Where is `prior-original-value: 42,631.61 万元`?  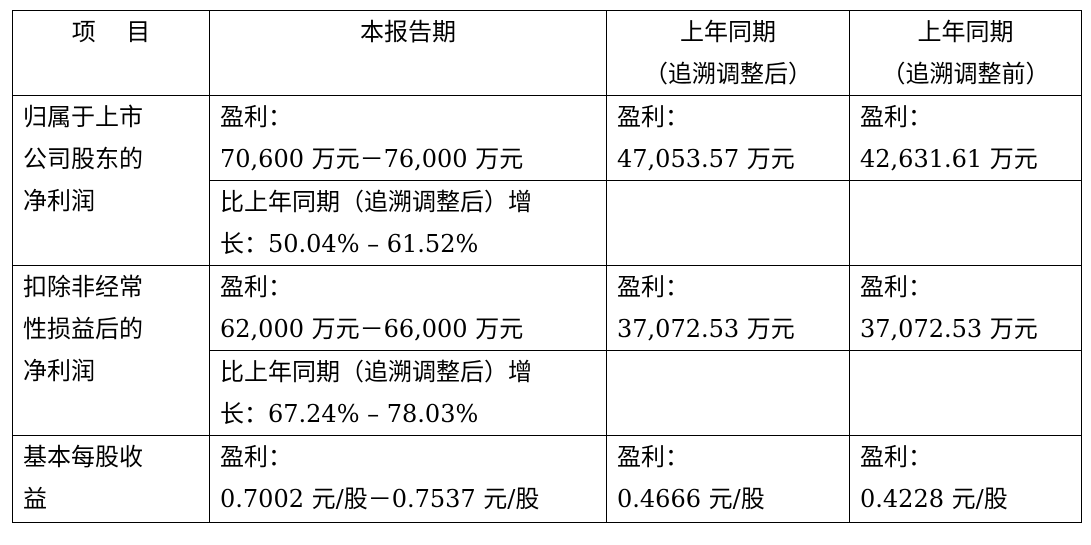
prior-original-value: 42,631.61 万元 is located at coordinates (949, 159).